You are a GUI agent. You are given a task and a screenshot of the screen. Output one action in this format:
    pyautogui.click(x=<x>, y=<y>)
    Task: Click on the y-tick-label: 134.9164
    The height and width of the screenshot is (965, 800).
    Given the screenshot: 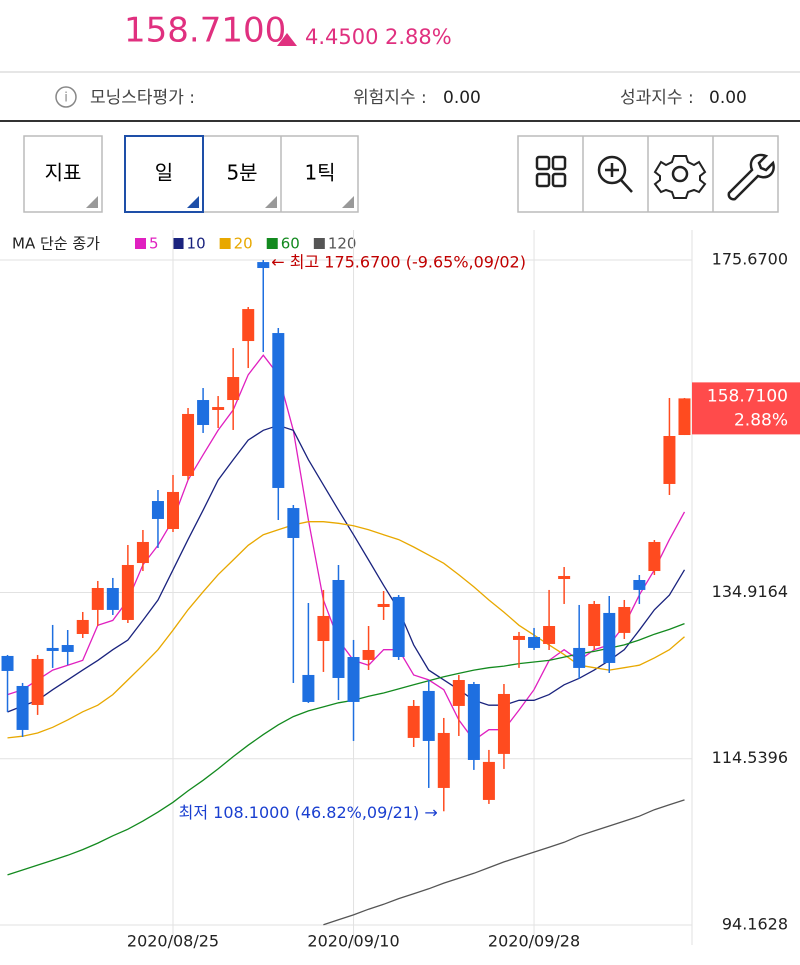 What is the action you would take?
    pyautogui.click(x=750, y=591)
    